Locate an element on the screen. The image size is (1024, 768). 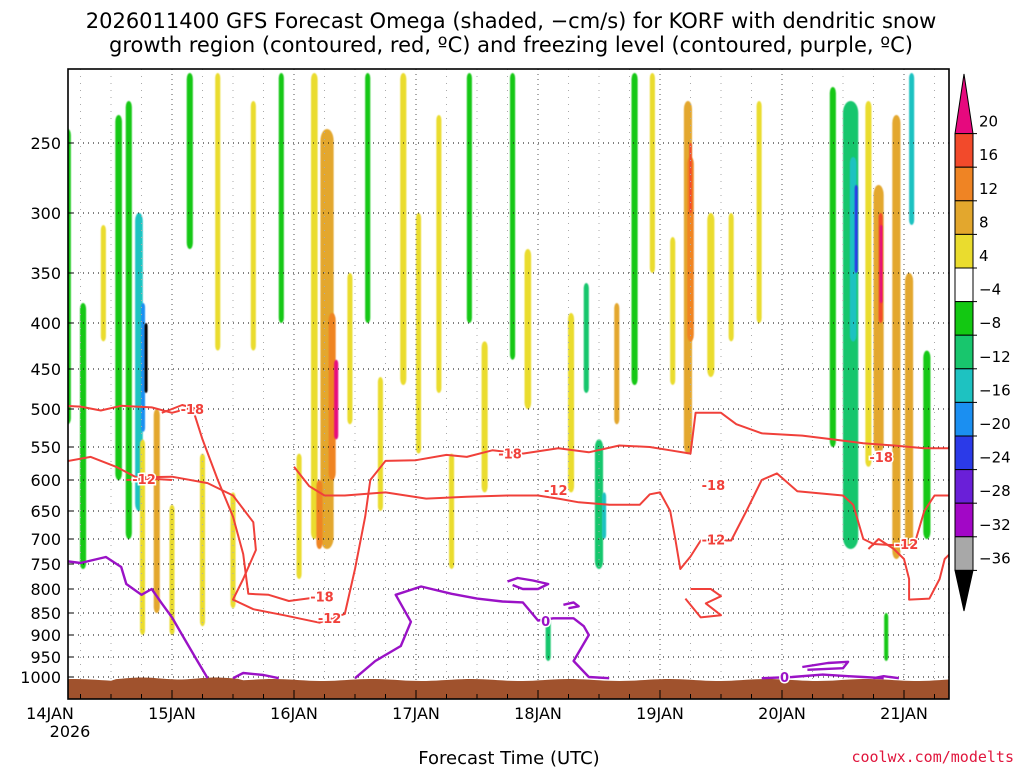
credit-text: coolwx.com/modelts is located at coordinates (932, 757).